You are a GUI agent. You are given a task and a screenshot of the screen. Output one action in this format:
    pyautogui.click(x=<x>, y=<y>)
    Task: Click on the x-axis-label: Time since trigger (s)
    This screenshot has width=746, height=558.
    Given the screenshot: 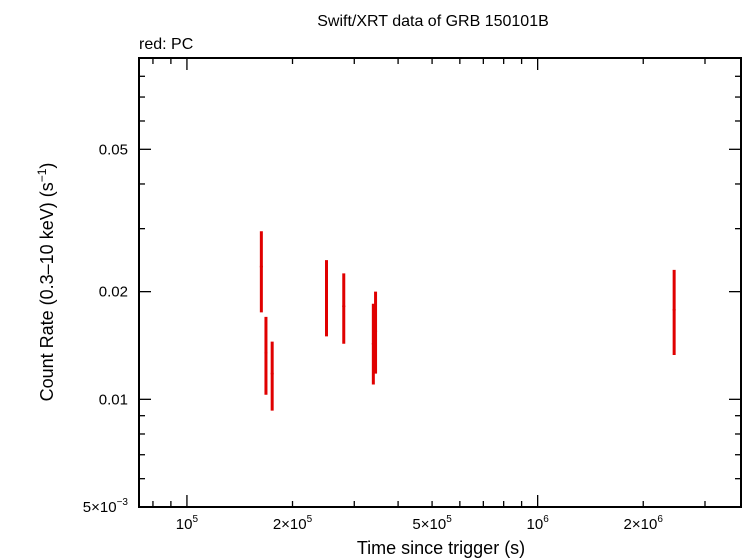 What is the action you would take?
    pyautogui.click(x=441, y=548)
    